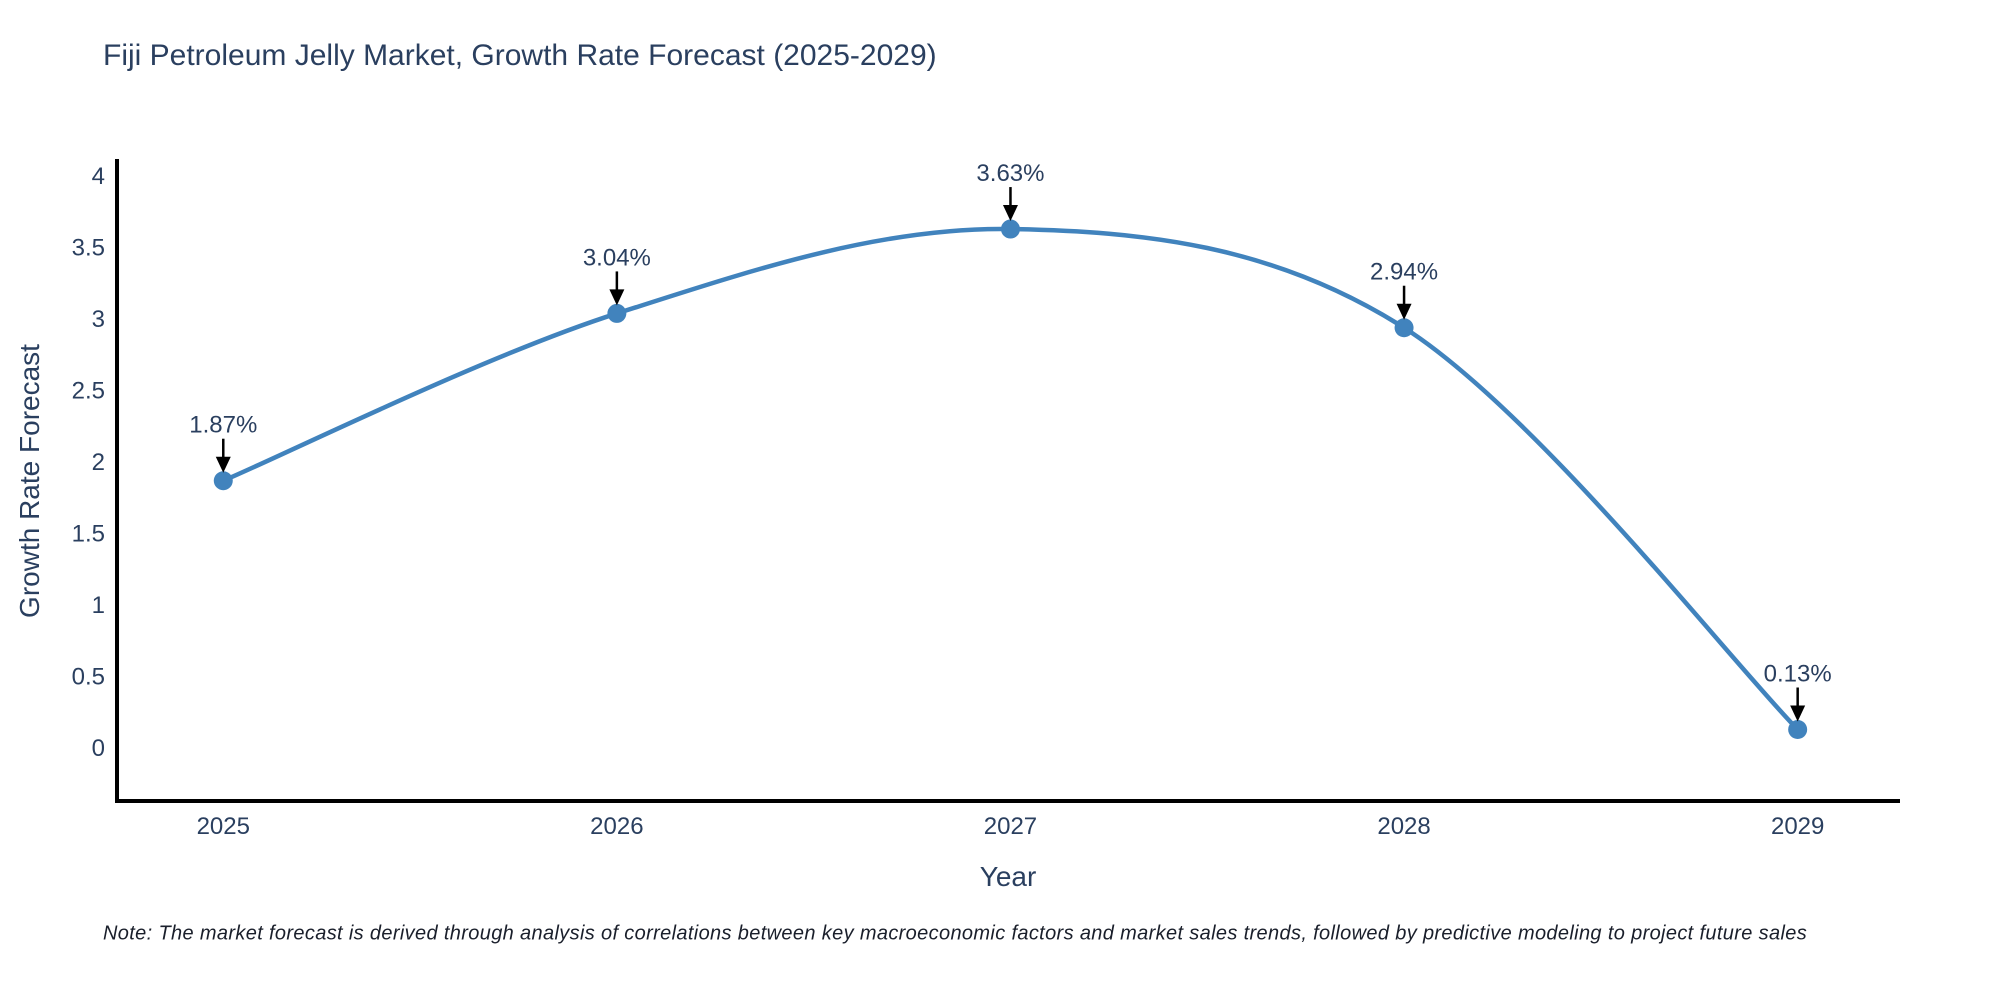 This screenshot has height=1000, width=2000. I want to click on point-annotation: 3.04%, so click(617, 257).